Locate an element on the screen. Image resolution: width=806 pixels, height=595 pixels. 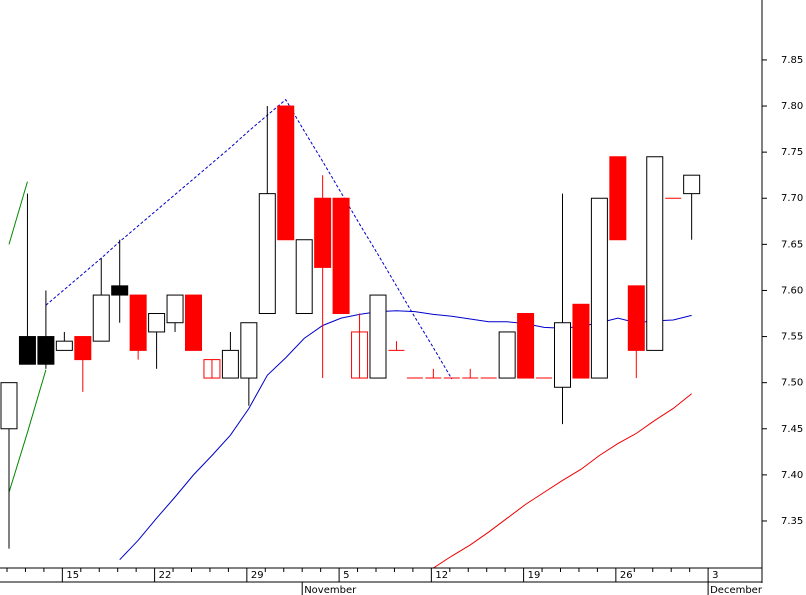
x-tick-label: 29 is located at coordinates (257, 575).